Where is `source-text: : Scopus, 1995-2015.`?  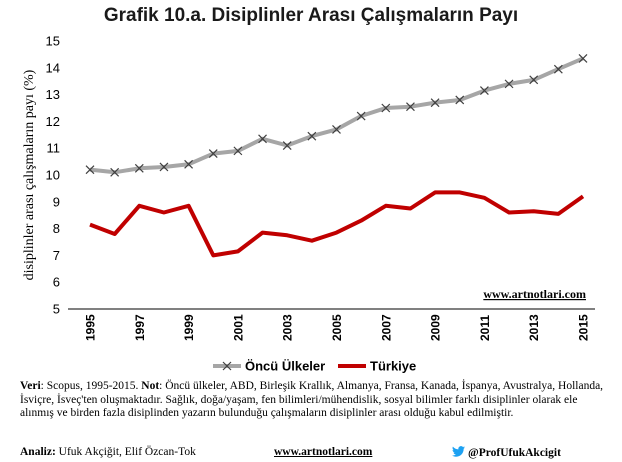
source-text: : Scopus, 1995-2015. is located at coordinates (91, 386).